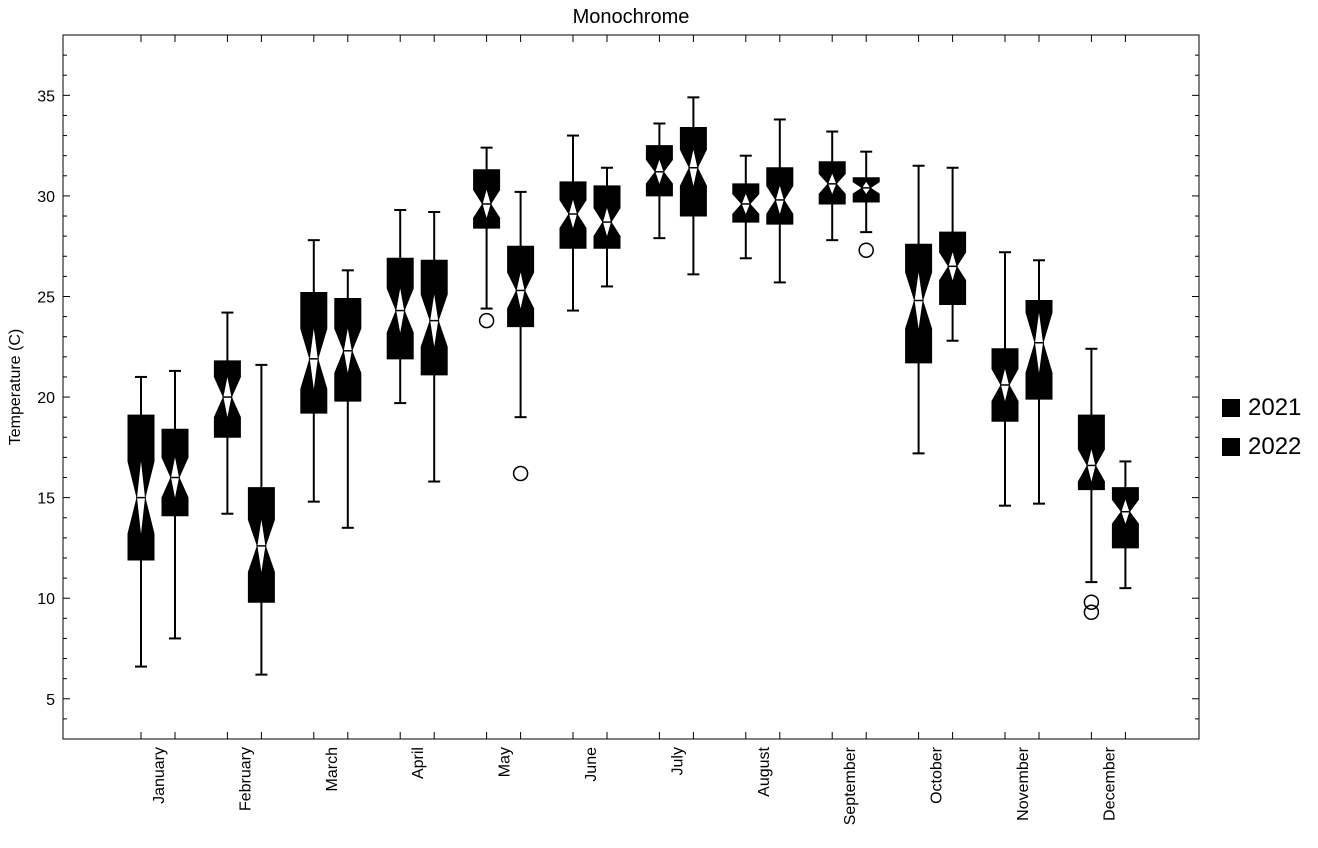 The width and height of the screenshot is (1318, 848). What do you see at coordinates (573, 223) in the screenshot?
I see `box-2021-june` at bounding box center [573, 223].